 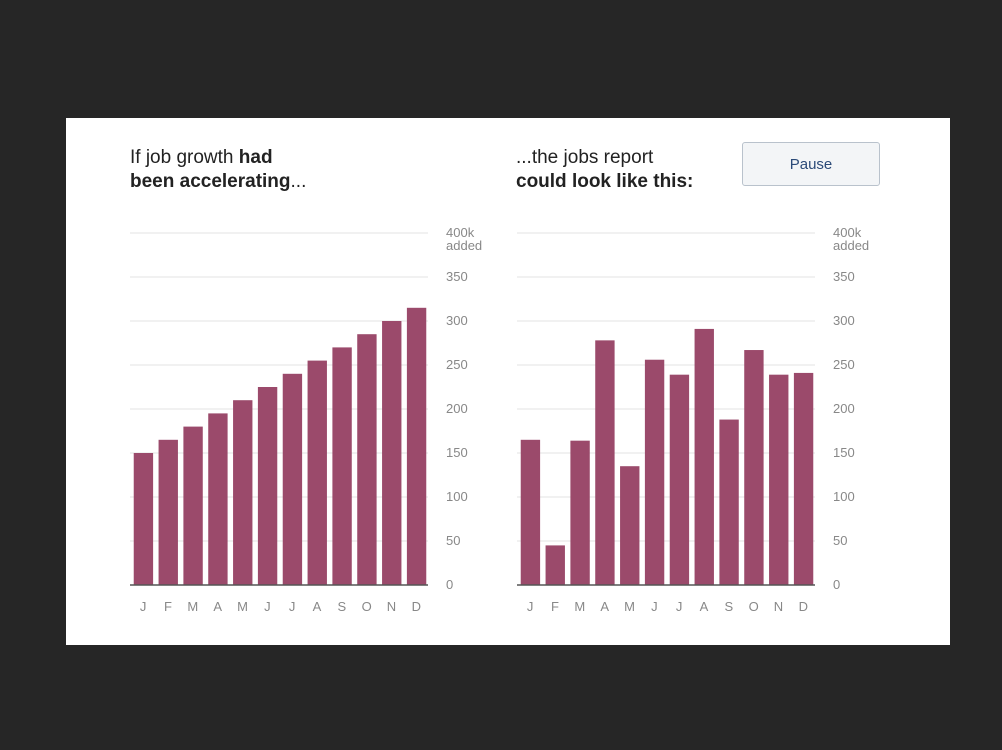 I want to click on right-headline: ...the jobs report could look like this:, so click(x=604, y=170).